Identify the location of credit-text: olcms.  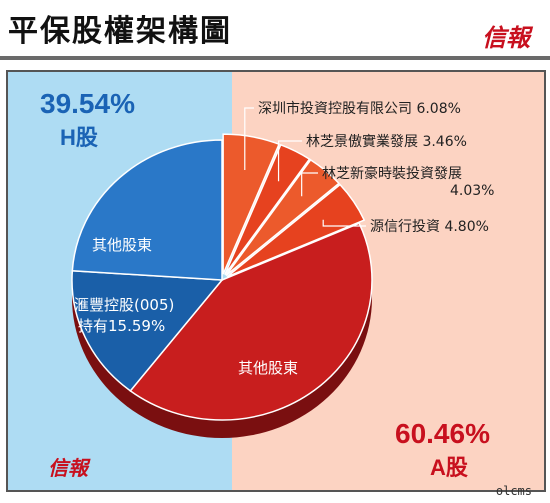
(513, 491).